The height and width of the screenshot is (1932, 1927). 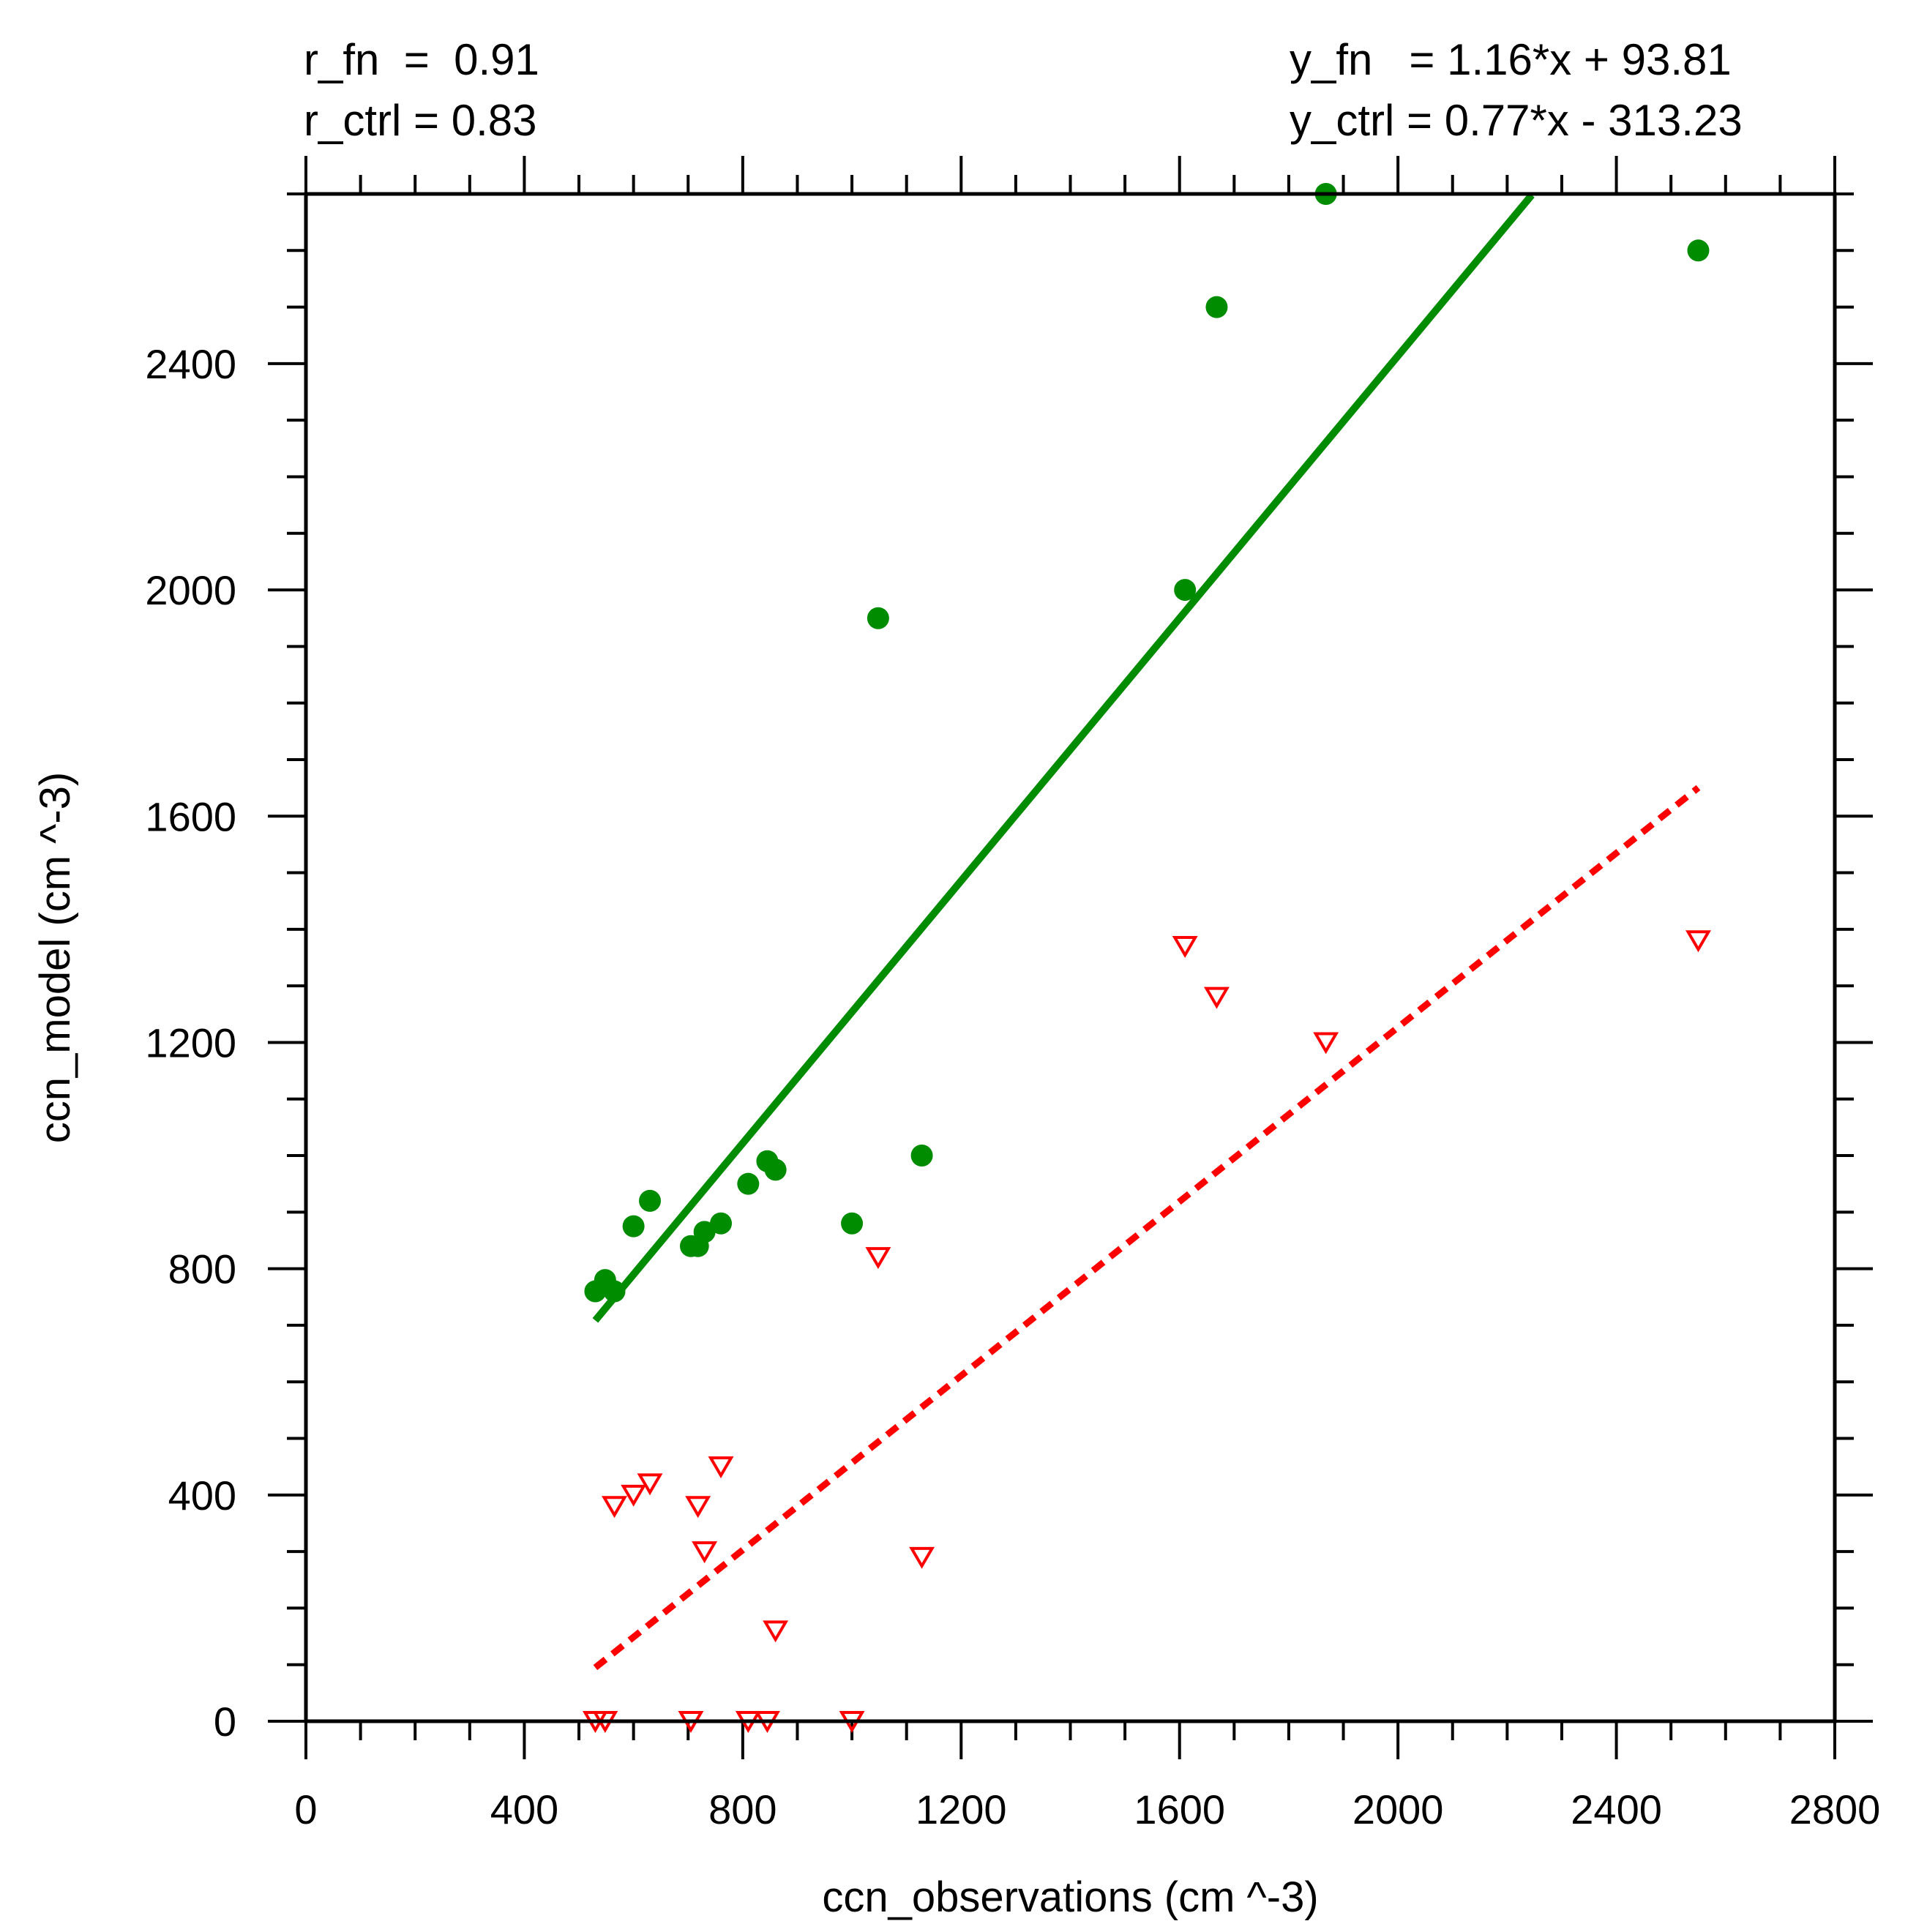 I want to click on x-tick-label: 2800, so click(x=1835, y=1809).